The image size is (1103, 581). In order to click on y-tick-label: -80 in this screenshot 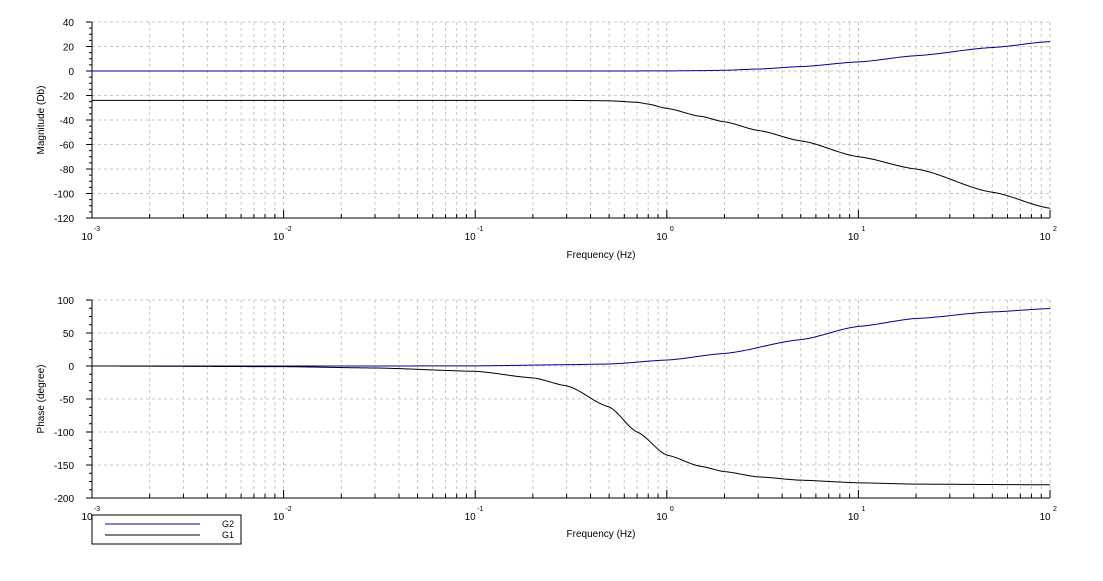, I will do `click(67, 170)`.